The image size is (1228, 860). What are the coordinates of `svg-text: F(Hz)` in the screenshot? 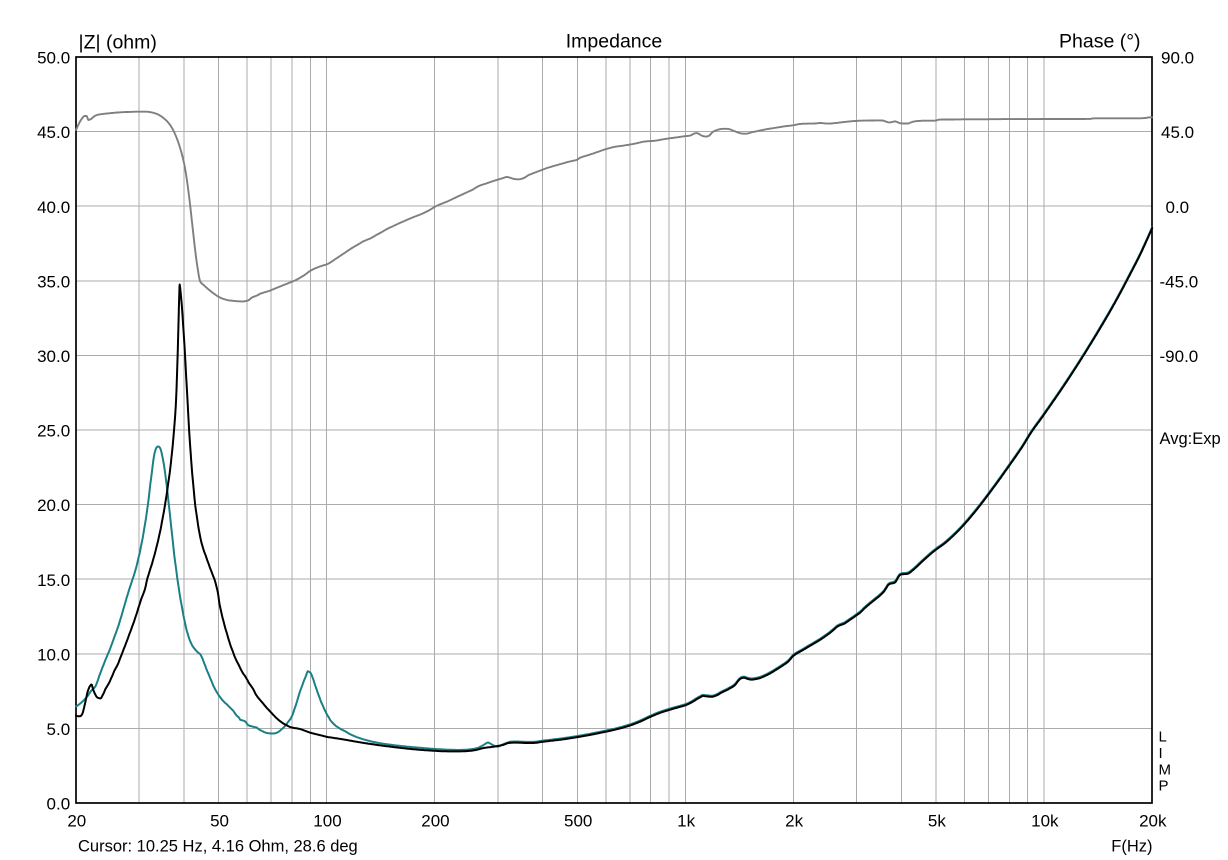 It's located at (1131, 846).